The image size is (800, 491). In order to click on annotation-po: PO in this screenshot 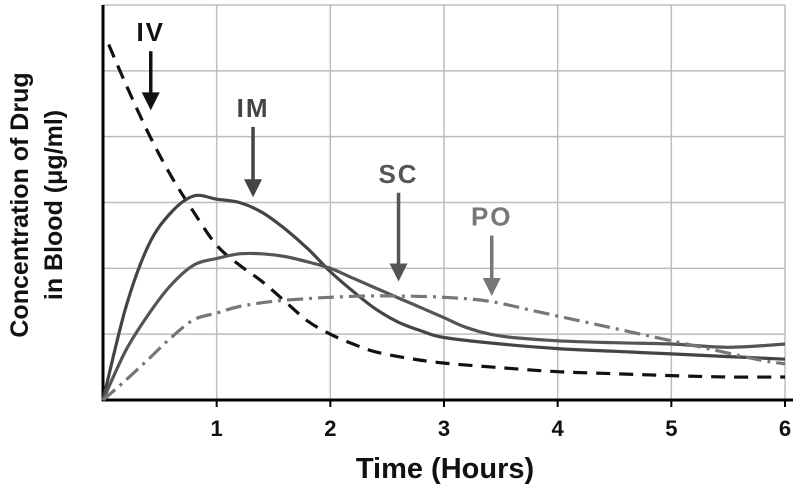, I will do `click(492, 249)`.